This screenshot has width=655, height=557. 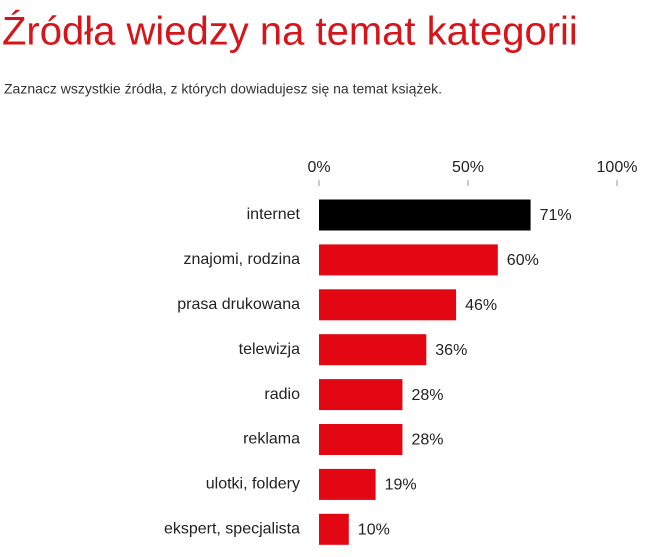 I want to click on y-tick-label: prasa drukowana, so click(x=238, y=304).